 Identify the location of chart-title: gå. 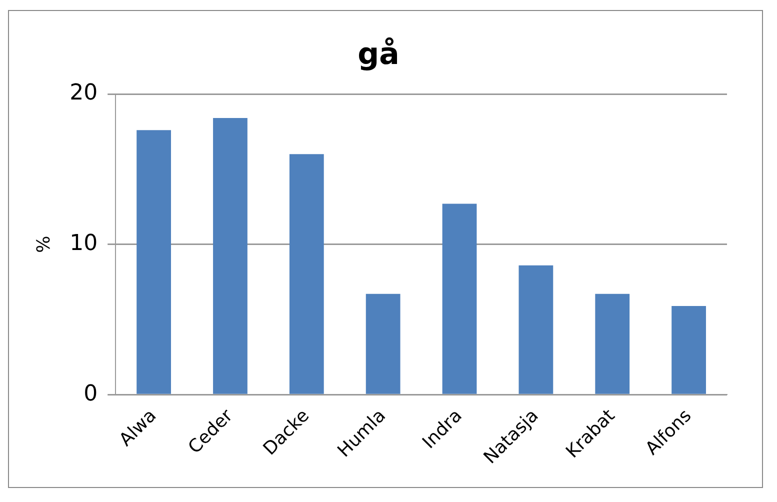
(379, 54).